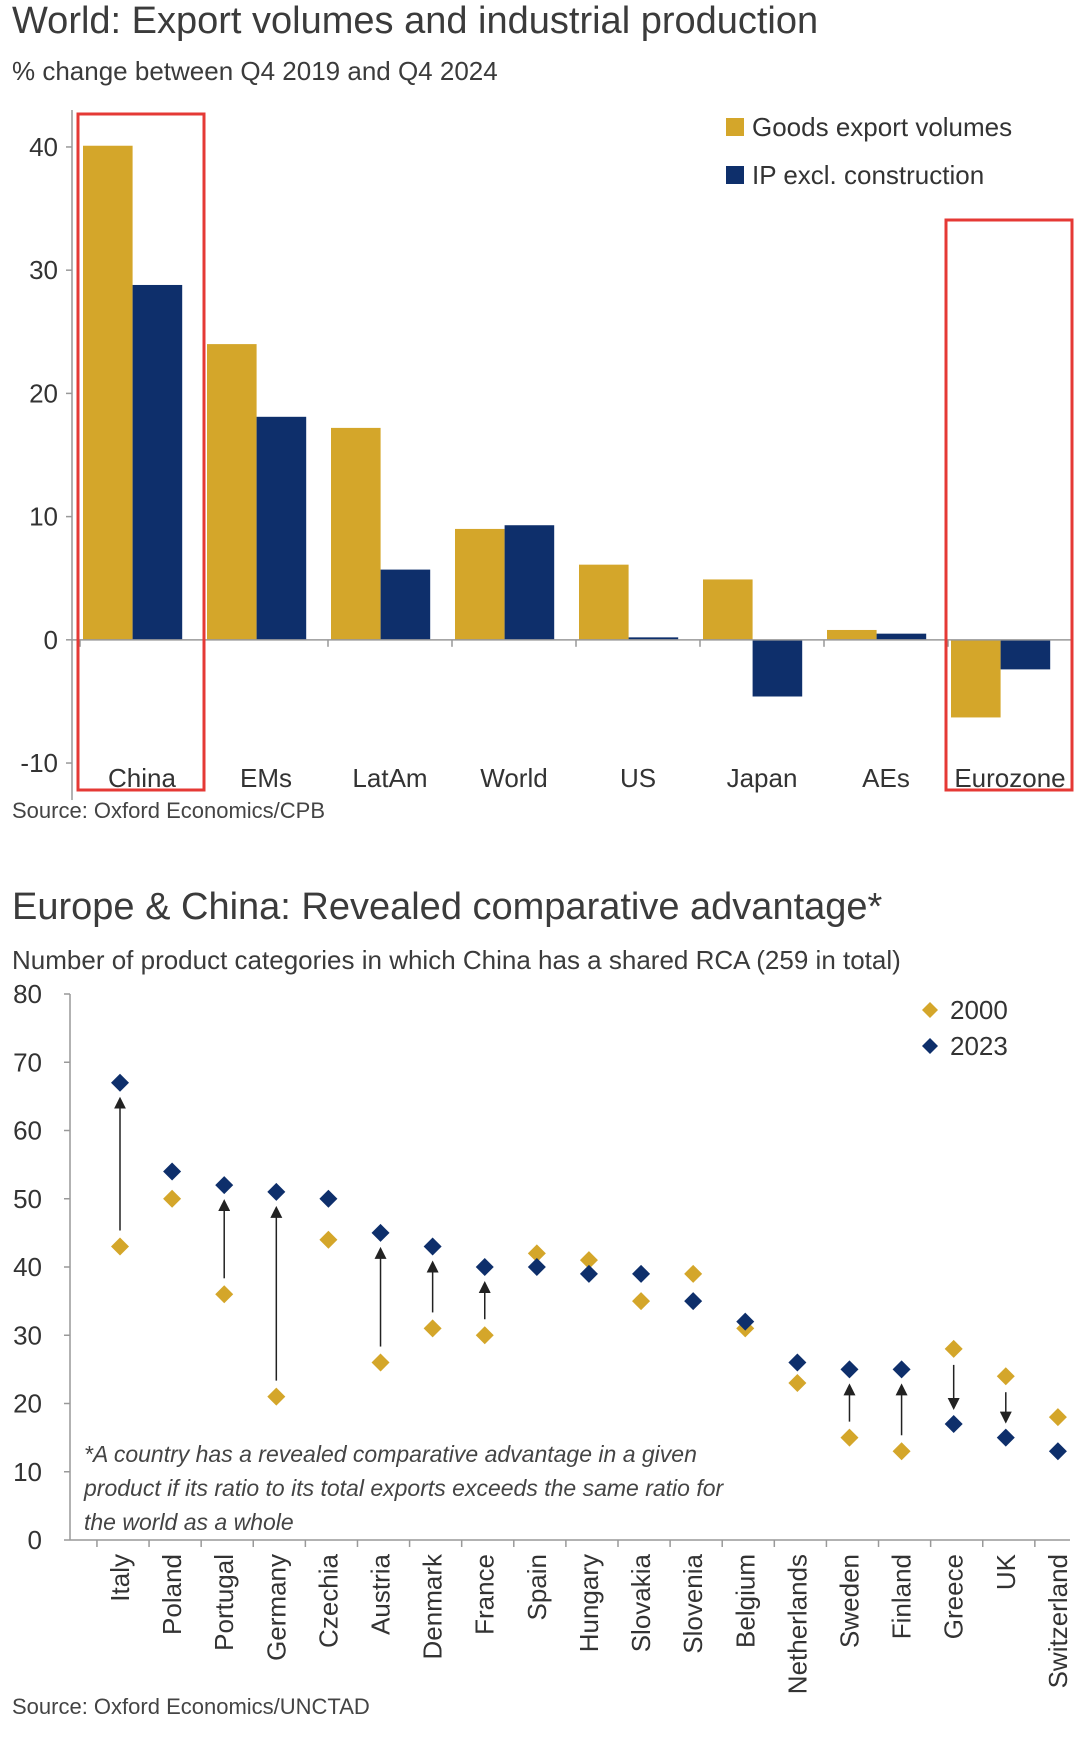  I want to click on y-tick-label: 60, so click(27, 1131).